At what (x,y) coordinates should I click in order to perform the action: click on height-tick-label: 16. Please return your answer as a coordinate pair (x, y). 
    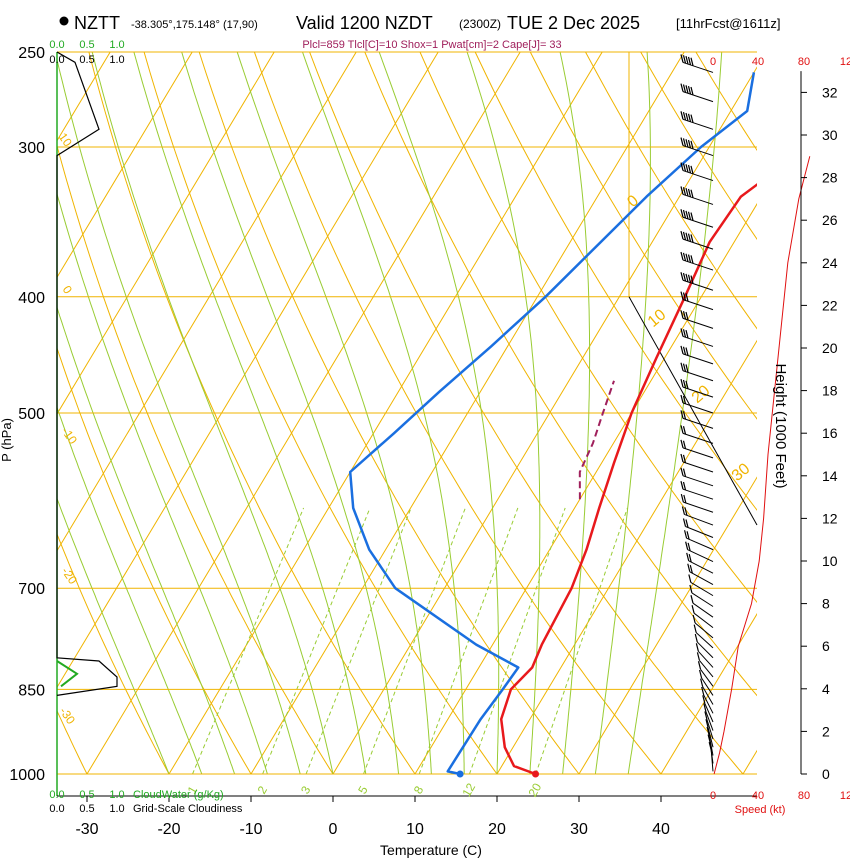
    Looking at the image, I should click on (830, 433).